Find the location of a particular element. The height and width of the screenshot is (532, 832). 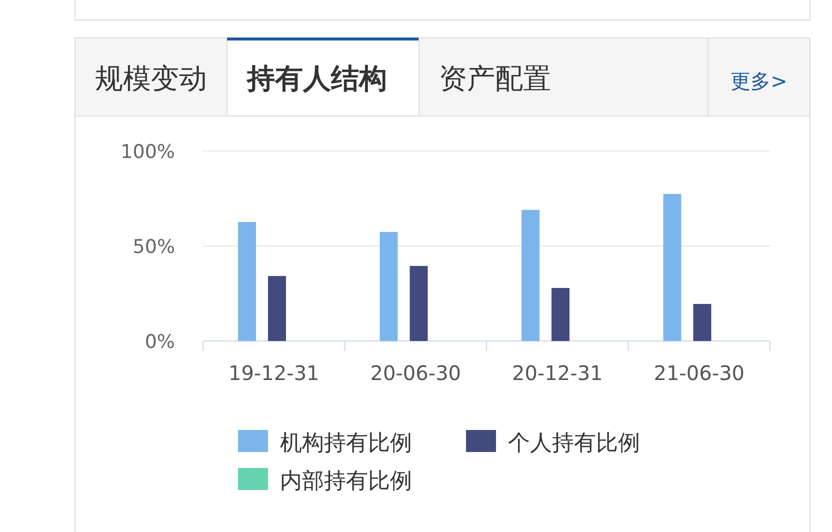

legend-label: 个人持有比例 is located at coordinates (574, 443).